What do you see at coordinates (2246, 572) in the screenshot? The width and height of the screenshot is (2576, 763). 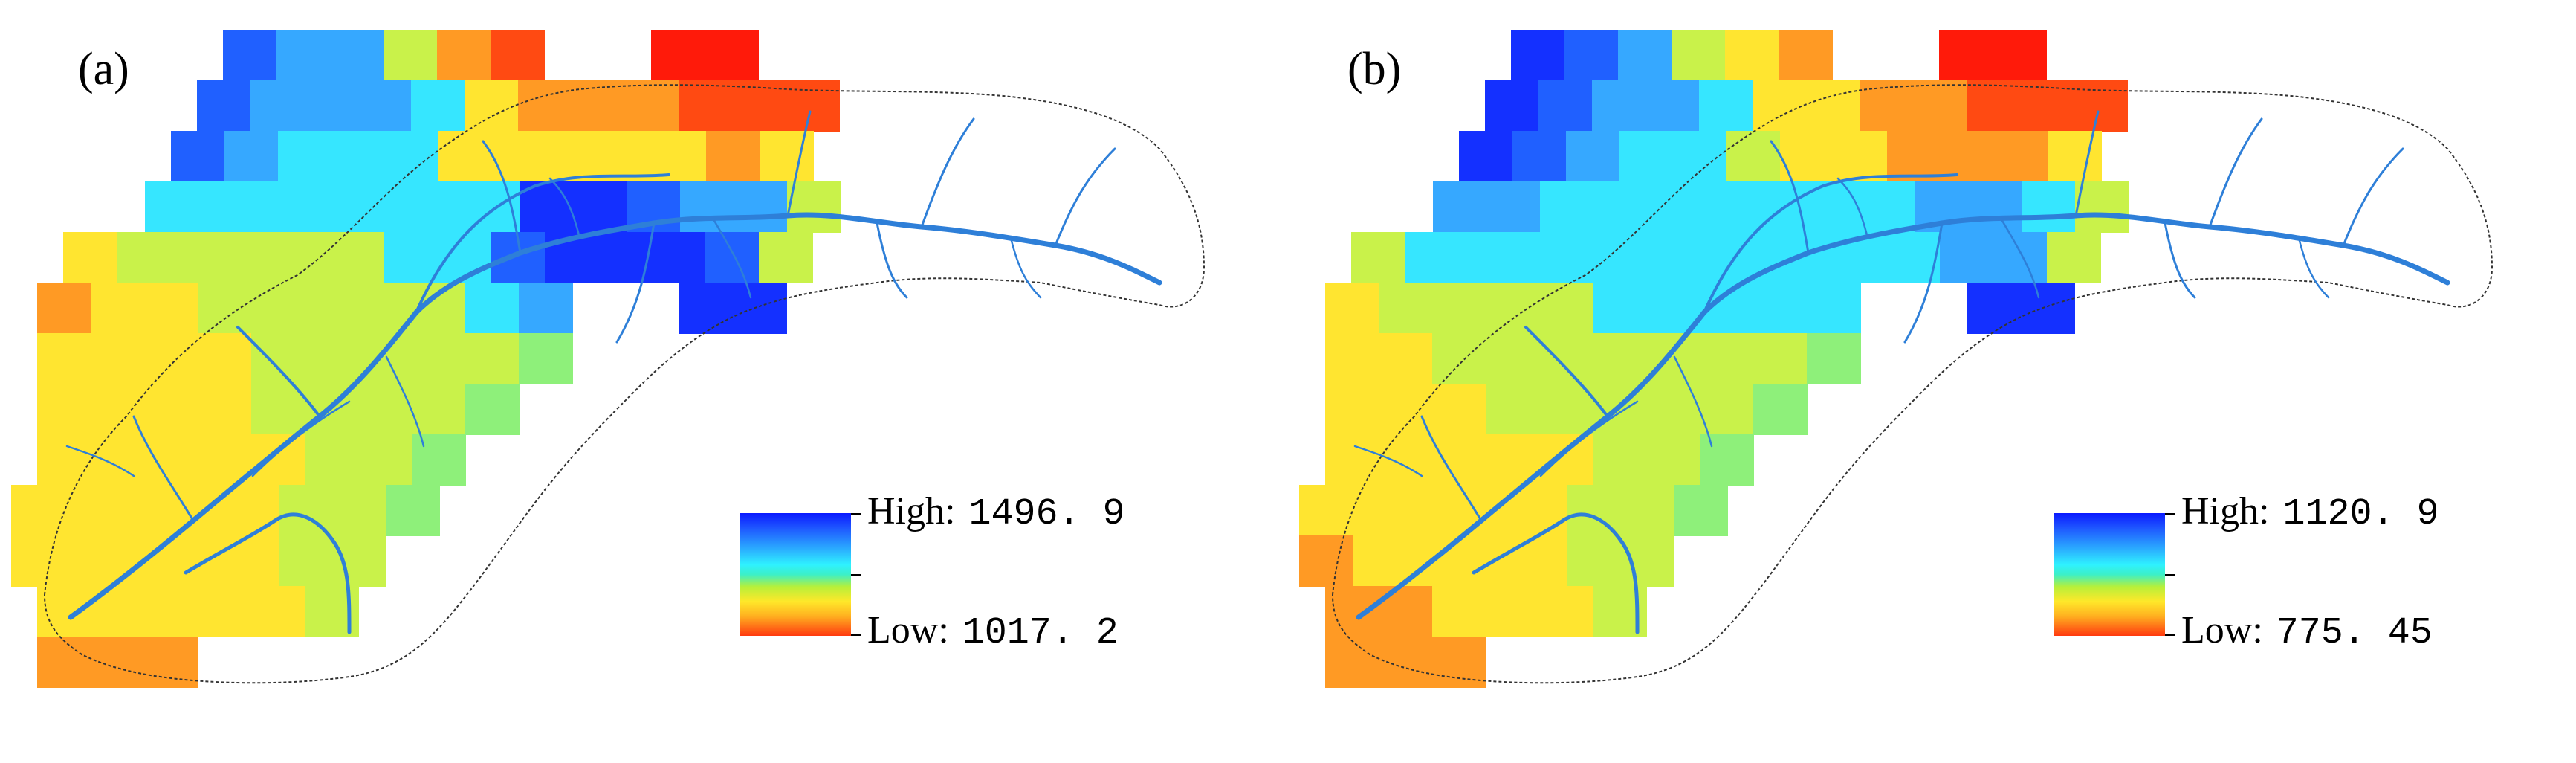 I see `legend-b: High: 1120. 9 Low: 775. 45` at bounding box center [2246, 572].